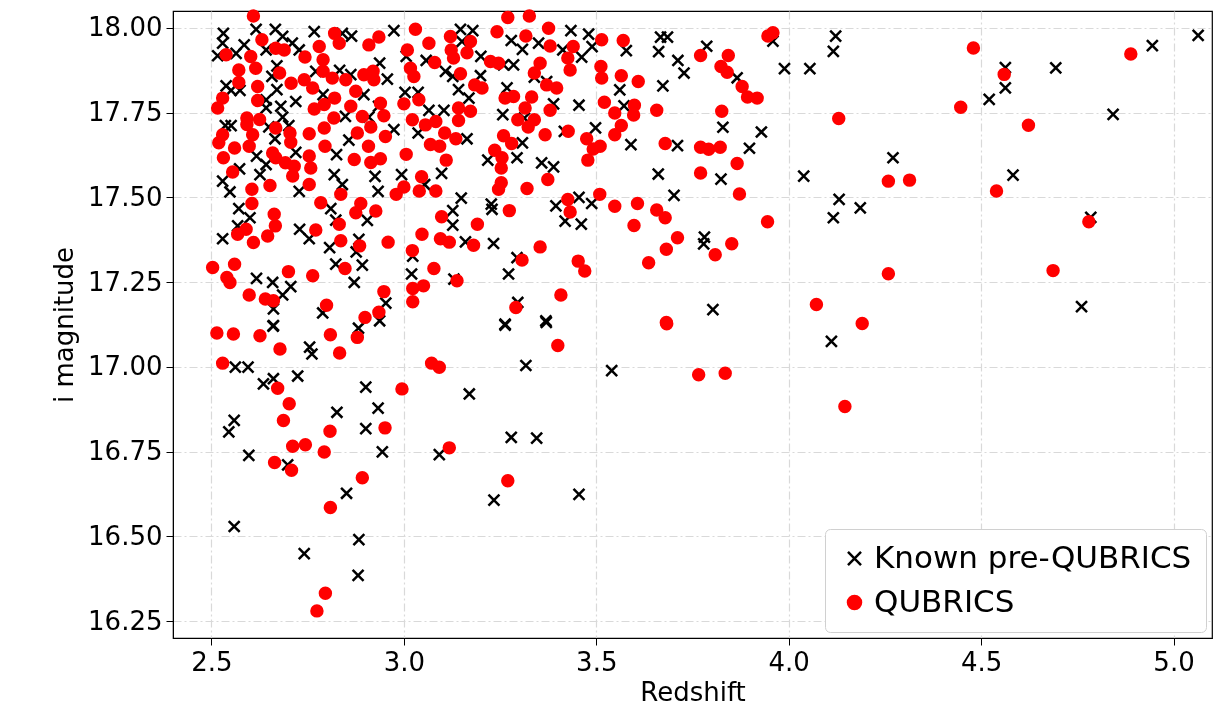 The image size is (1223, 722). Describe the element at coordinates (125, 451) in the screenshot. I see `y-tick-label: 16.75` at that location.